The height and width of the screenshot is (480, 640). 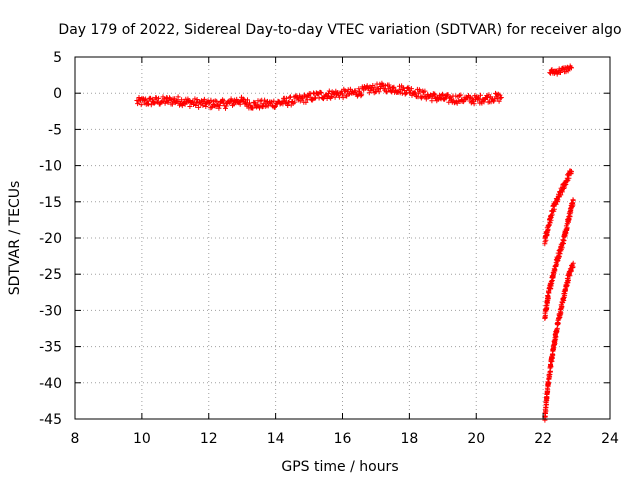 I want to click on x-tick-label: 18, so click(x=409, y=439).